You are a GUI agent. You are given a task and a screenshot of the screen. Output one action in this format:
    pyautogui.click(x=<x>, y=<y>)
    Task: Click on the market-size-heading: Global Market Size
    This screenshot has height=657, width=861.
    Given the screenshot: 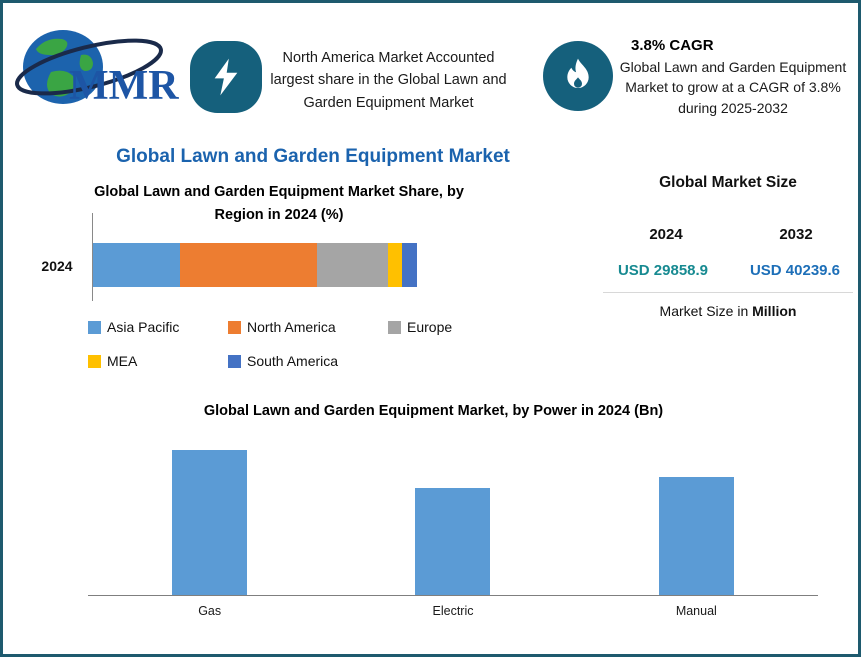 What is the action you would take?
    pyautogui.click(x=728, y=182)
    